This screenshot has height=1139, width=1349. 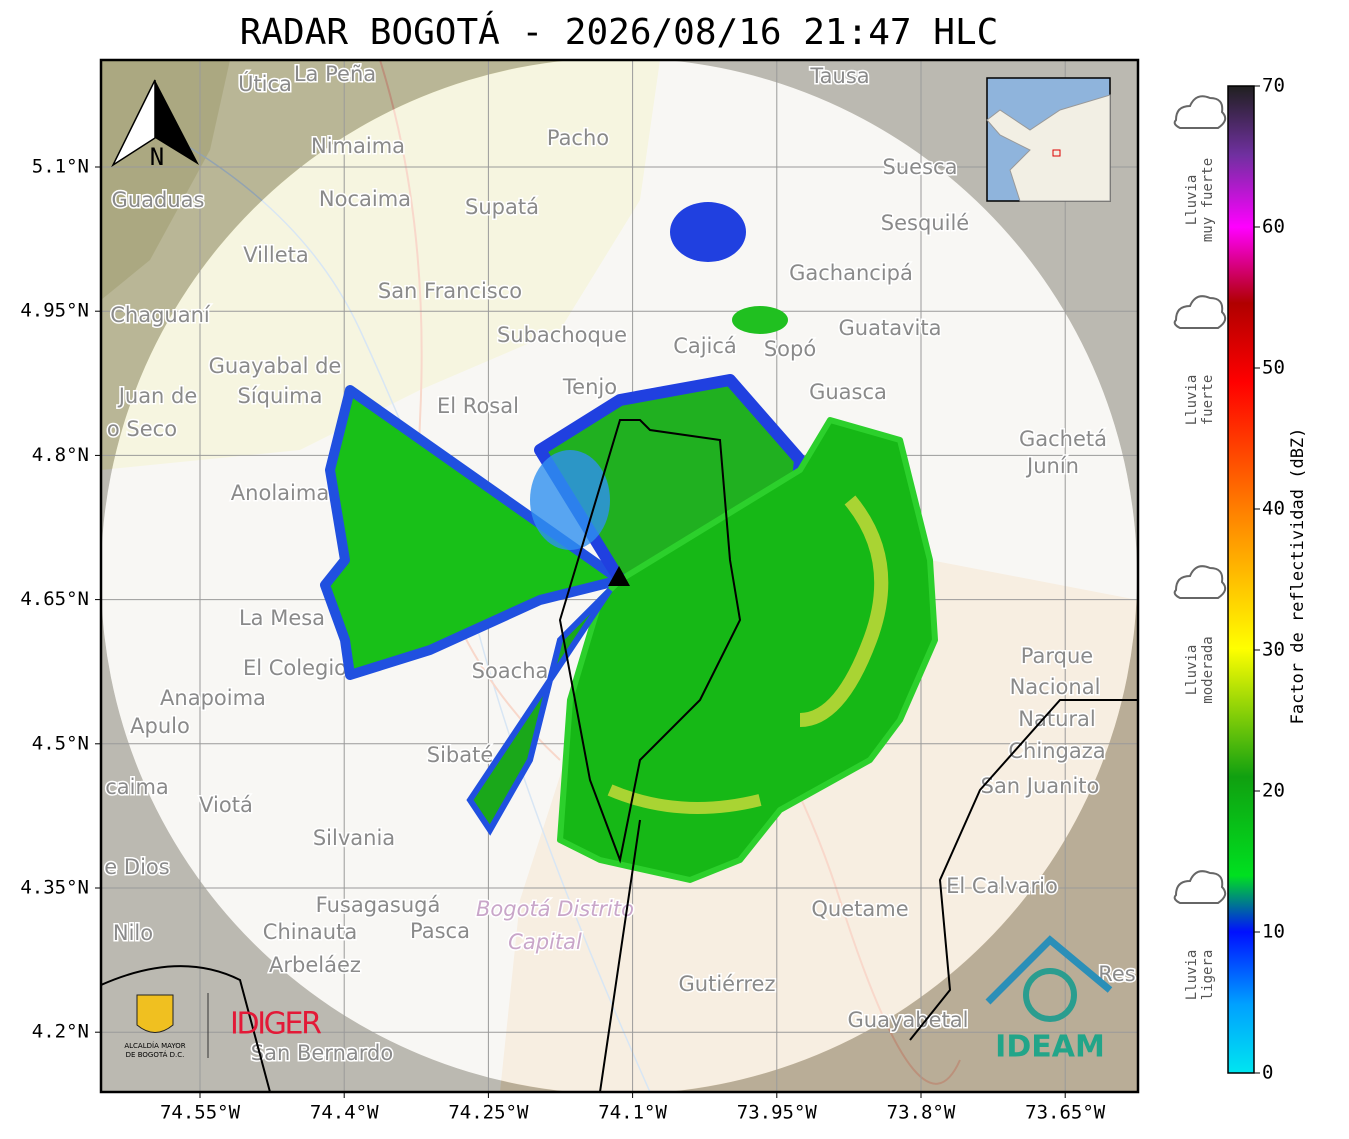 What do you see at coordinates (1052, 466) in the screenshot?
I see `place-label: Junín` at bounding box center [1052, 466].